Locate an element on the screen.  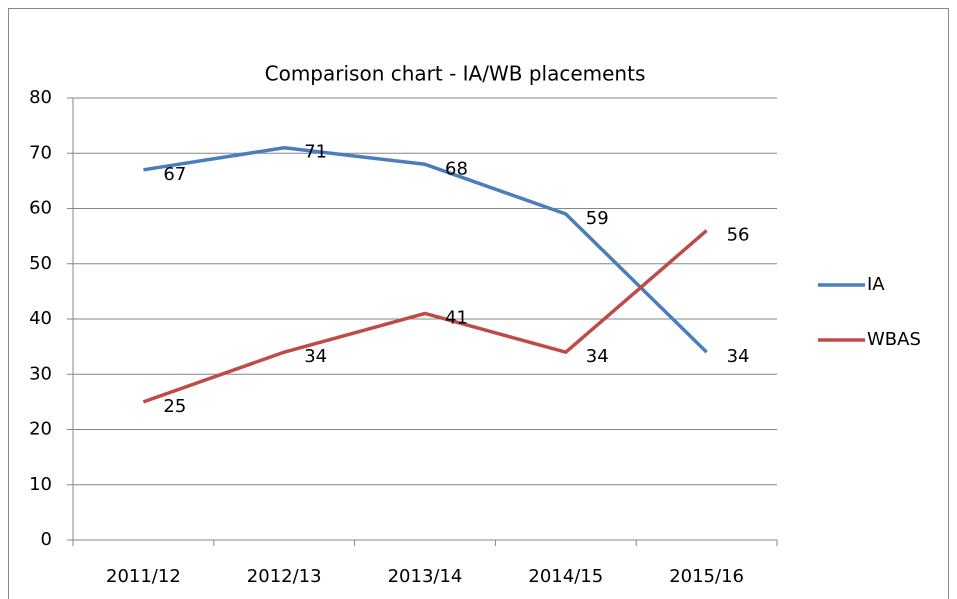
chart-title: Comparison chart - IA/WB placements is located at coordinates (455, 74).